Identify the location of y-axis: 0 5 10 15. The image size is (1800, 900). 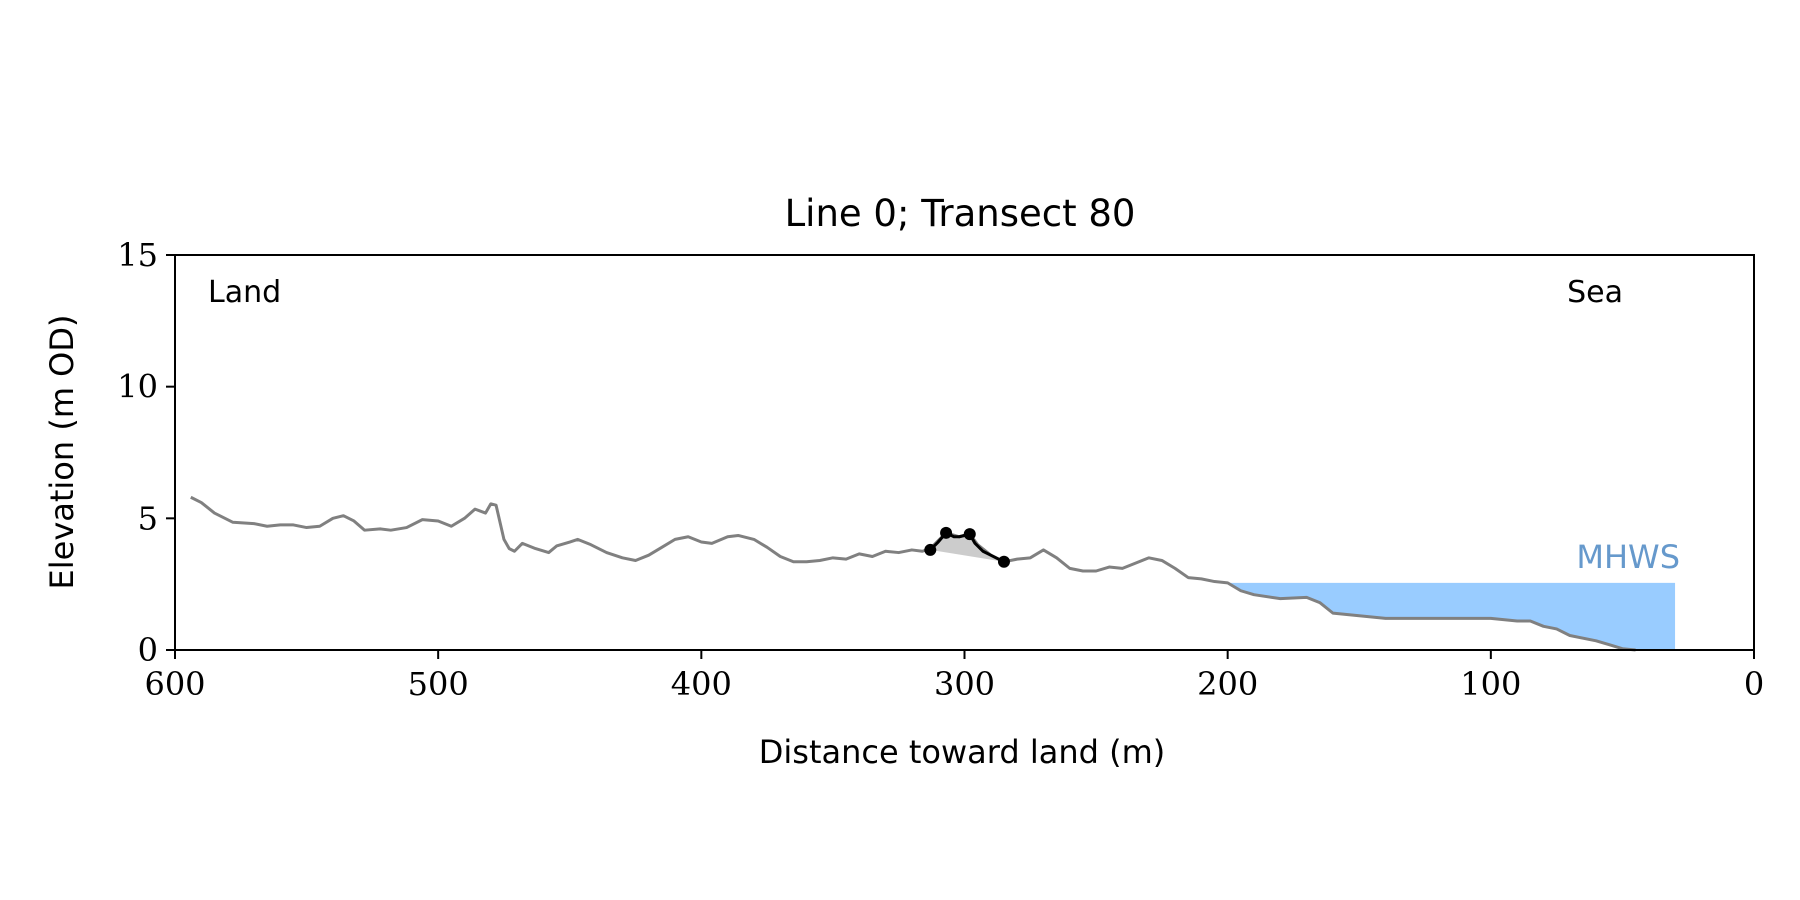
(146, 452).